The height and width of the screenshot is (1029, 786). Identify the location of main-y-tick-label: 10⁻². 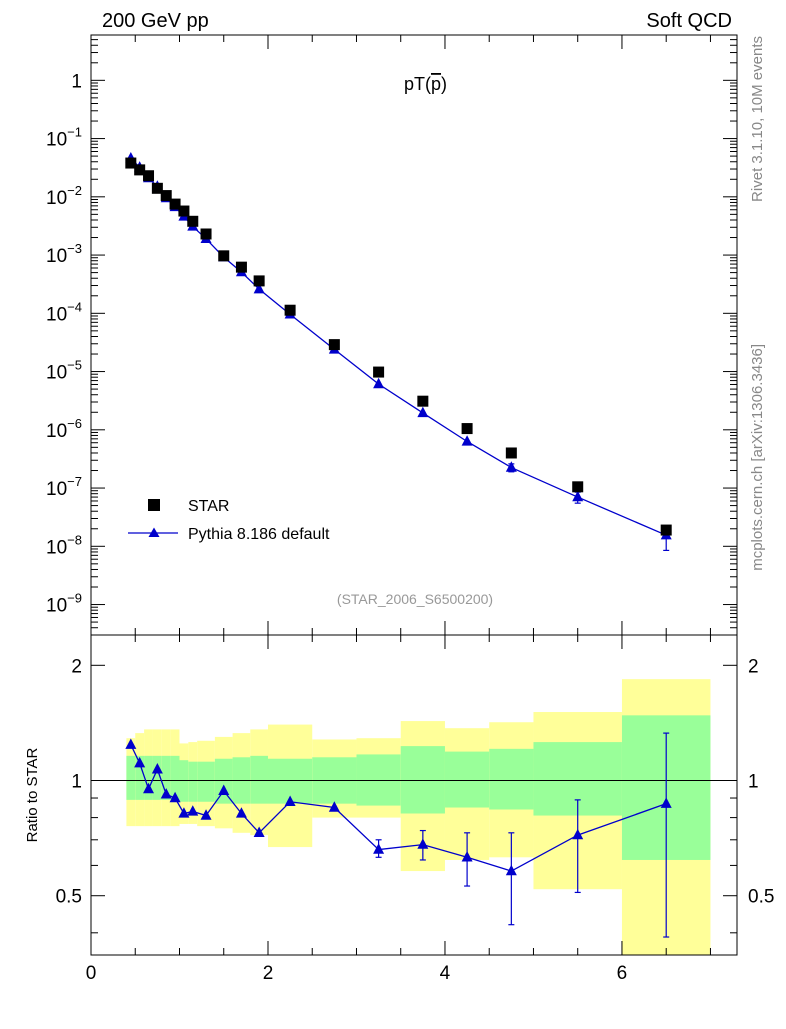
(64, 196).